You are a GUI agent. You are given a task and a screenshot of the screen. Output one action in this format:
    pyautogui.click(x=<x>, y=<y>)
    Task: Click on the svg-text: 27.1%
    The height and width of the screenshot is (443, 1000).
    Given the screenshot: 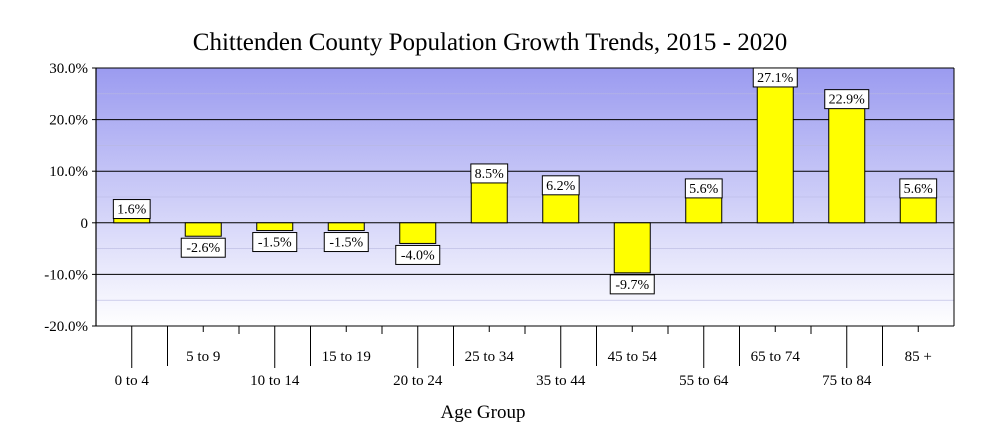 What is the action you would take?
    pyautogui.click(x=775, y=78)
    